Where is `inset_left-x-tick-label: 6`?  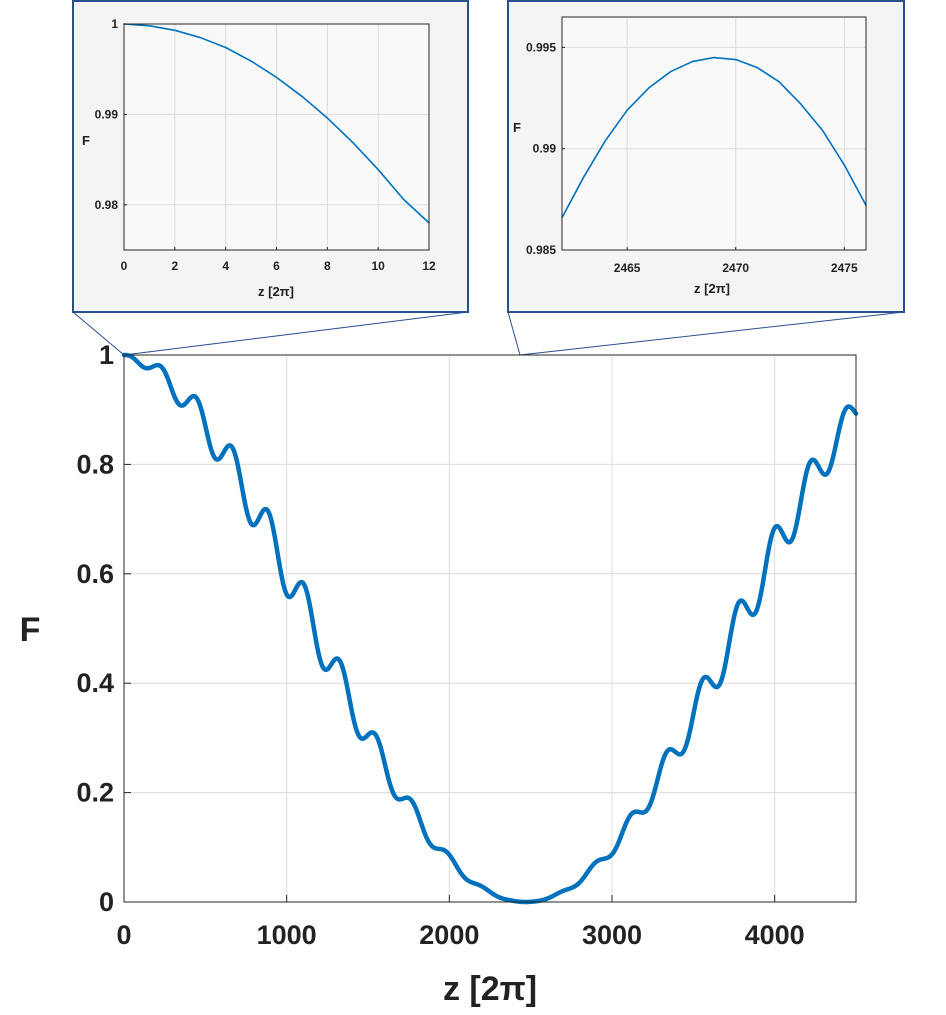
inset_left-x-tick-label: 6 is located at coordinates (276, 266).